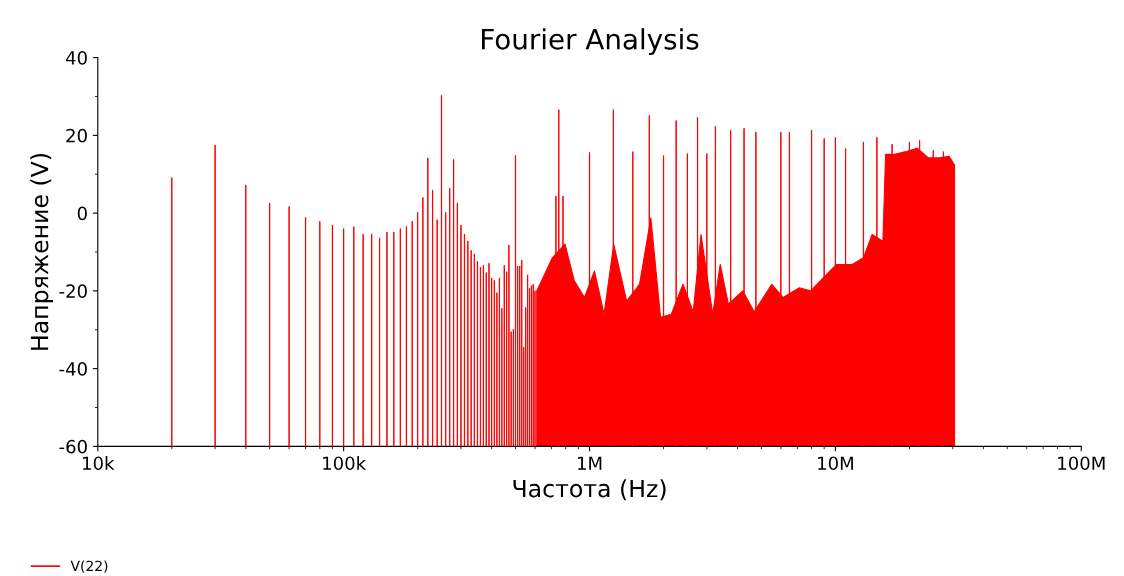  What do you see at coordinates (89, 566) in the screenshot?
I see `legend-label: V(22)` at bounding box center [89, 566].